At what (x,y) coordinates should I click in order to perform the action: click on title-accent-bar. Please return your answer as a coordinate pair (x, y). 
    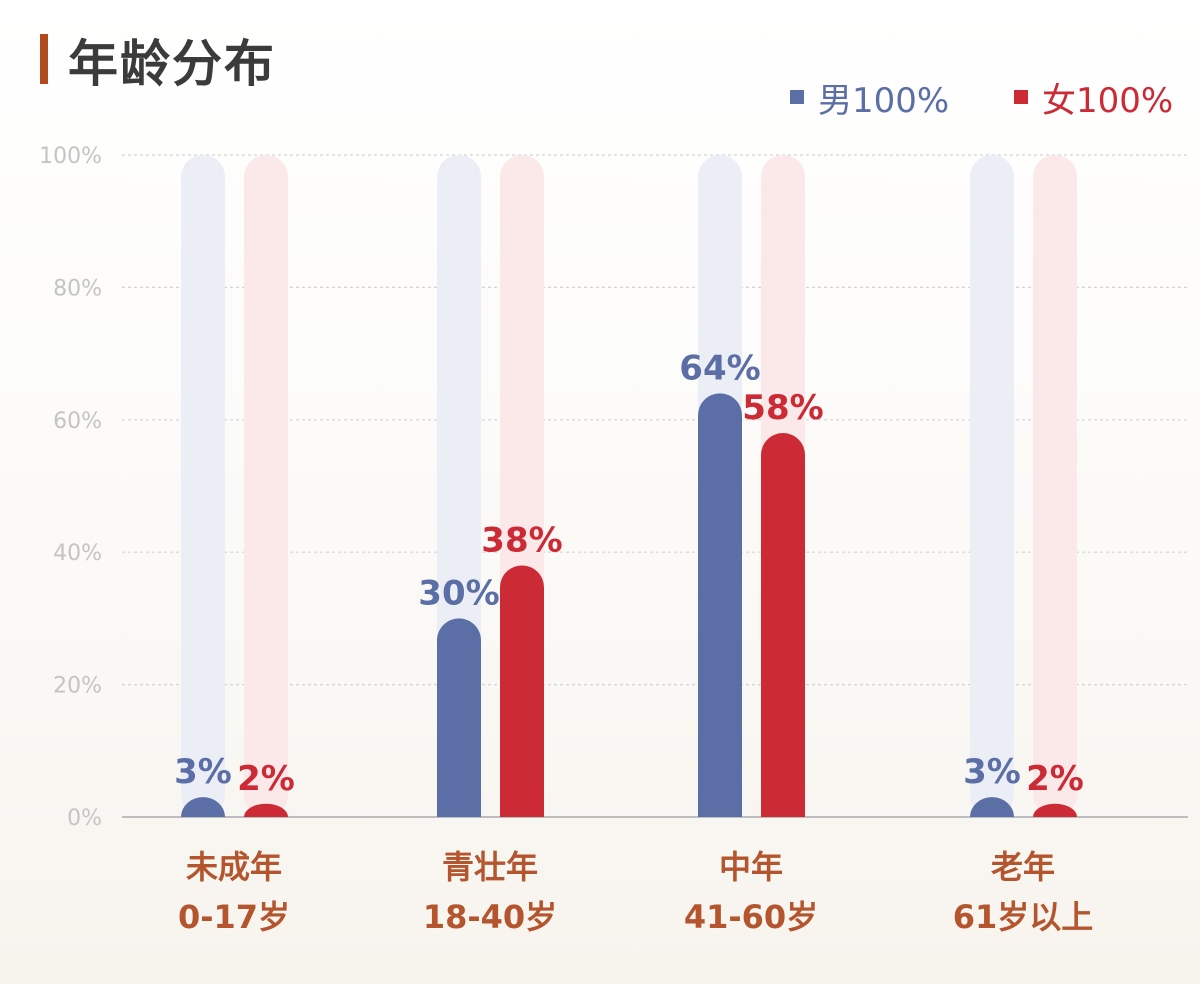
    Looking at the image, I should click on (44, 59).